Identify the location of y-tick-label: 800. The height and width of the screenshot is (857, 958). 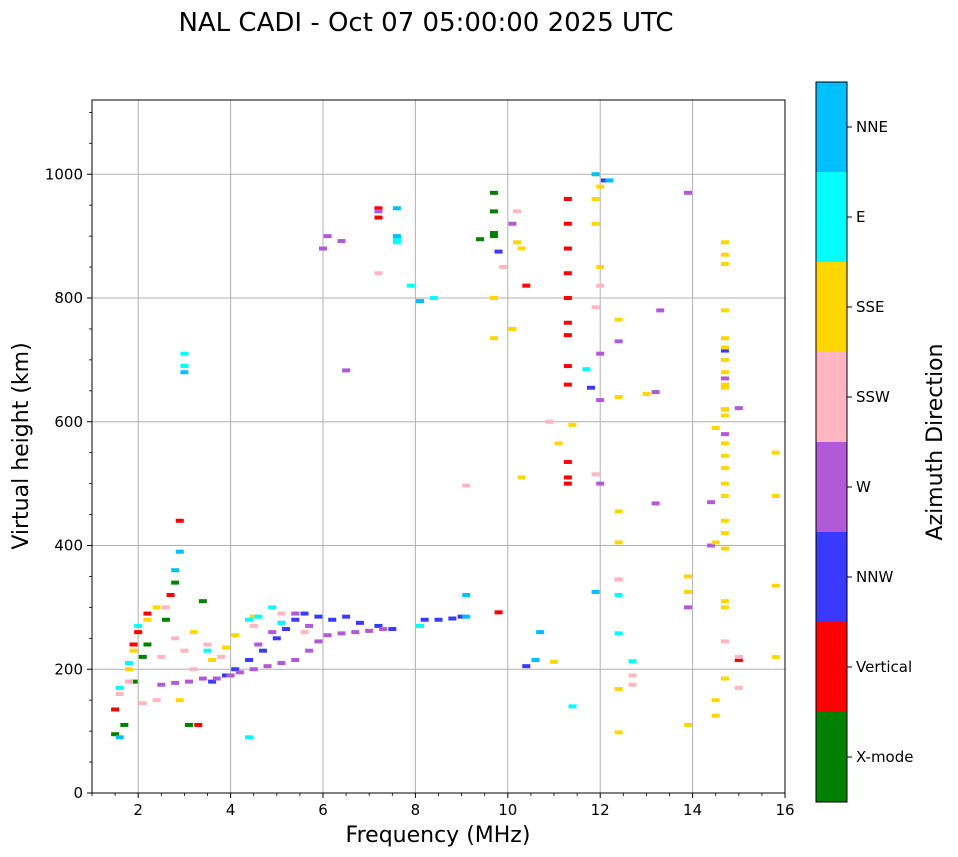
(68, 298).